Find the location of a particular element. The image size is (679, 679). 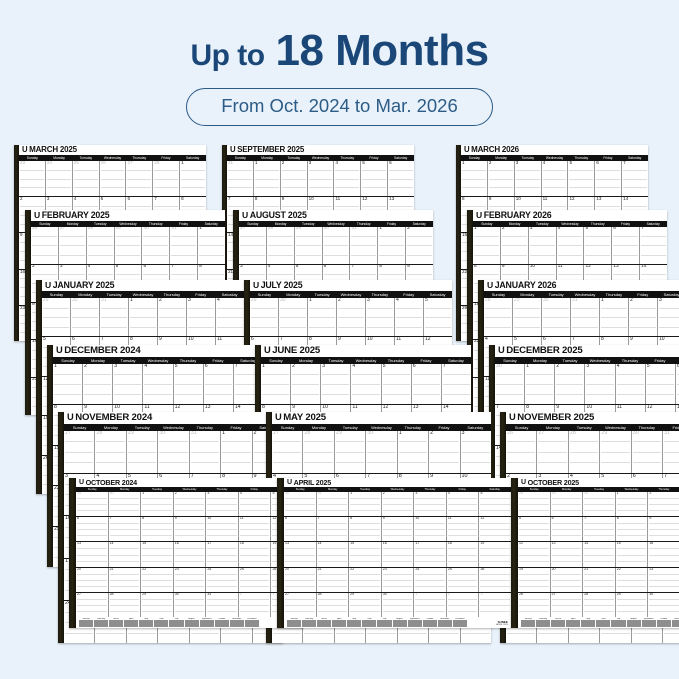

day-cell: 24 is located at coordinates (59, 179).